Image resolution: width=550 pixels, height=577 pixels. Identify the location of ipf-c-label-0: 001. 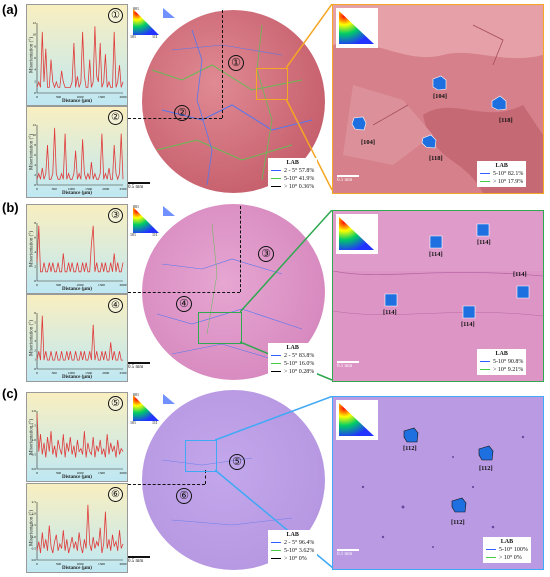
(136, 394).